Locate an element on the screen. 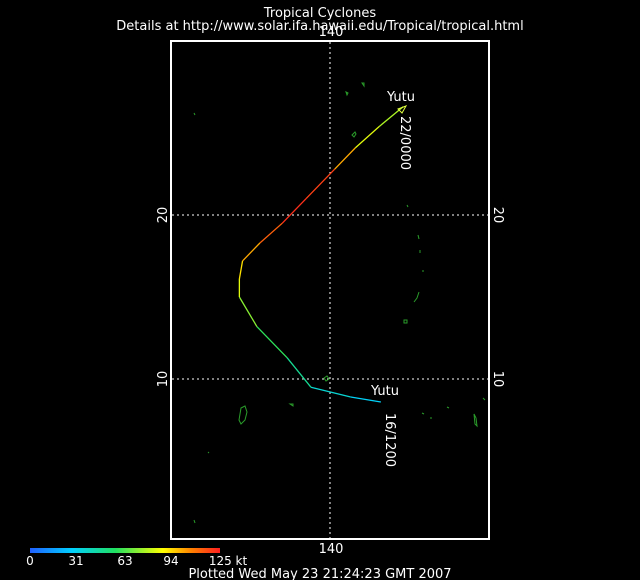 The image size is (640, 580). storm-name-end: Yutu is located at coordinates (400, 97).